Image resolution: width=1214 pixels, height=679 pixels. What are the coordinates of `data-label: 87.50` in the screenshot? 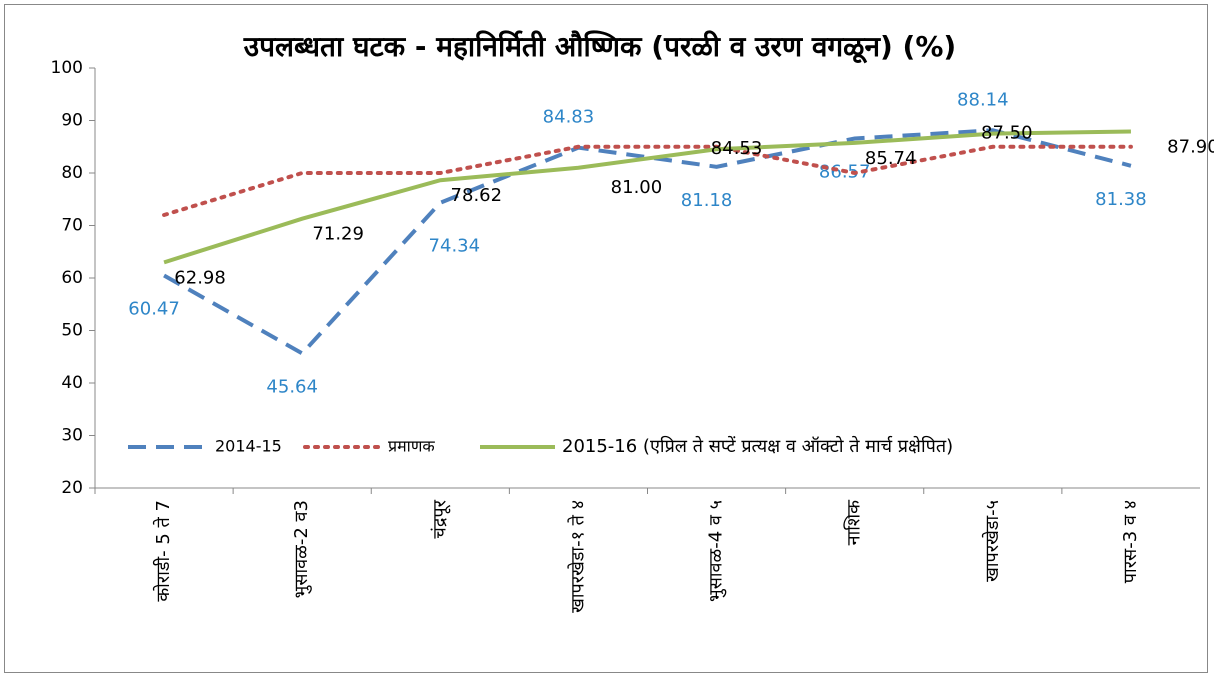 It's located at (1007, 133).